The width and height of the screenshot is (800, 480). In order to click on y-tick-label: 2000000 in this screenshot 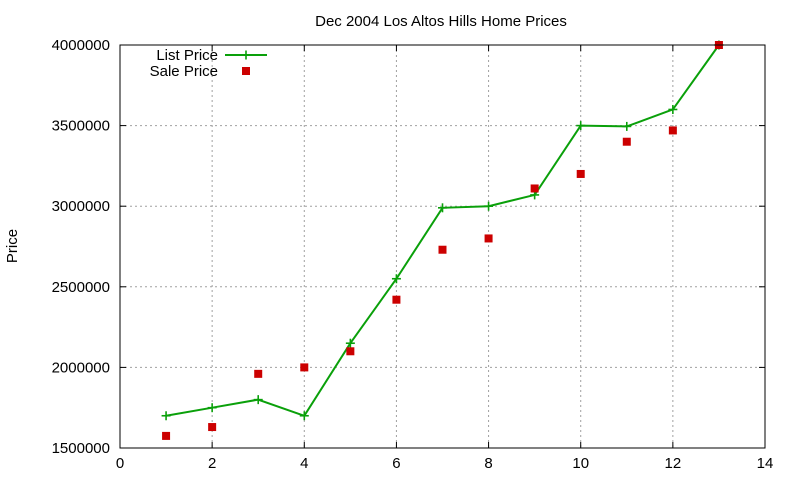, I will do `click(81, 367)`.